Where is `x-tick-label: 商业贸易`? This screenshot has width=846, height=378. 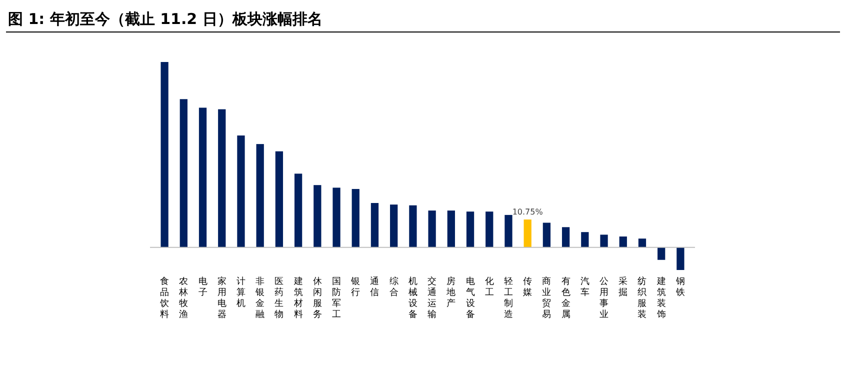
x-tick-label: 商业贸易 is located at coordinates (547, 298).